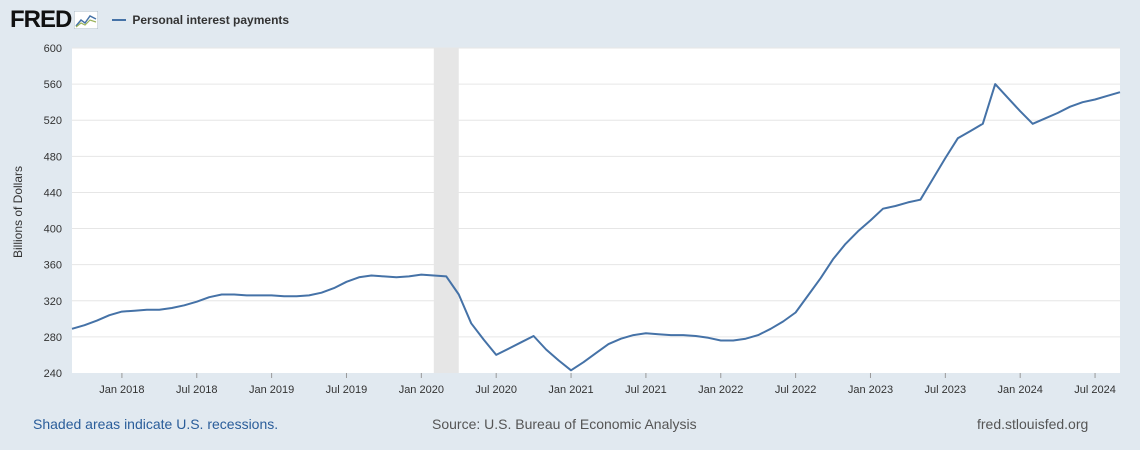  What do you see at coordinates (646, 390) in the screenshot?
I see `x-tick-label: Jul 2021` at bounding box center [646, 390].